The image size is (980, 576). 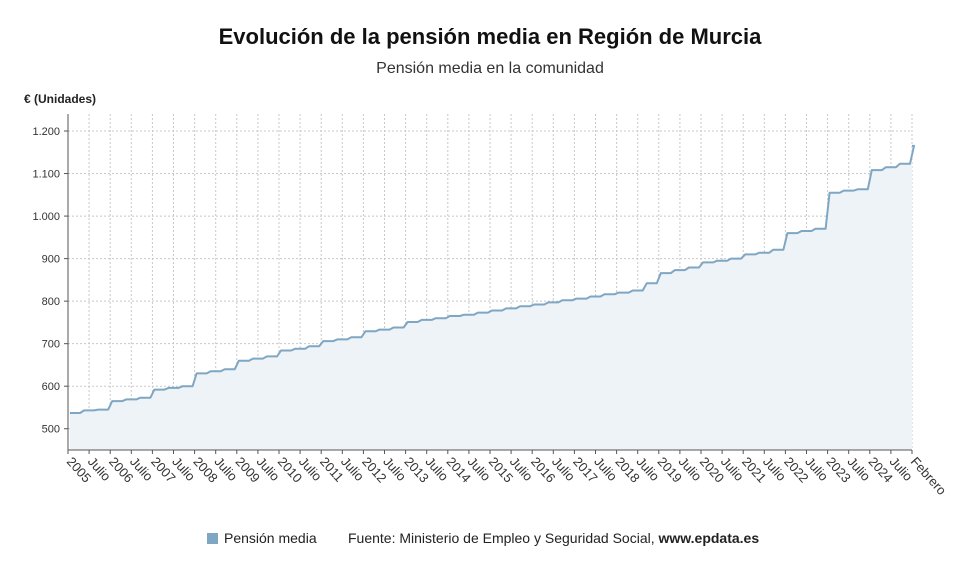 I want to click on y-tick-label: 500, so click(x=51, y=430).